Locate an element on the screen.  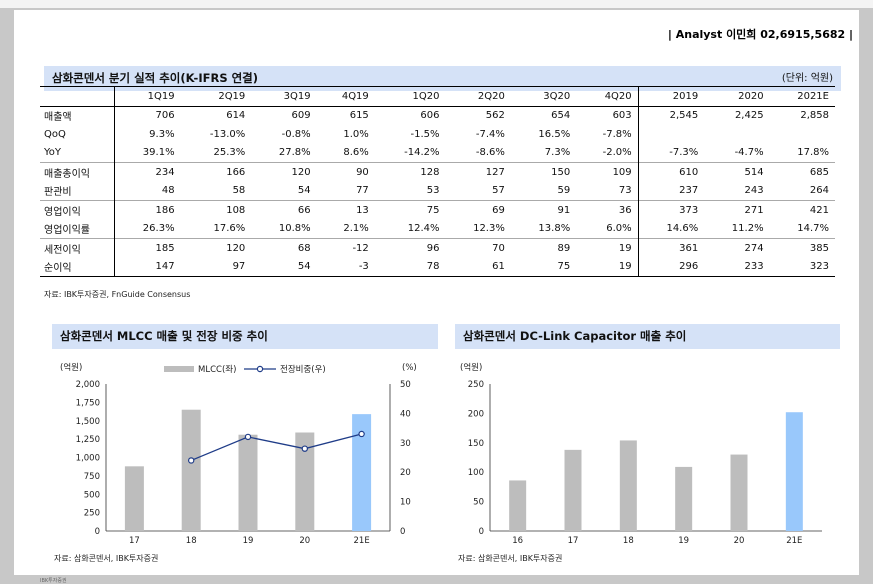
y-tick-label: 500 is located at coordinates (92, 495).